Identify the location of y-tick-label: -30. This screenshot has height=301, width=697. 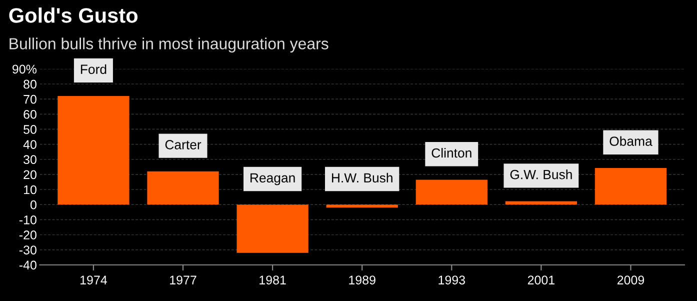
(27, 250).